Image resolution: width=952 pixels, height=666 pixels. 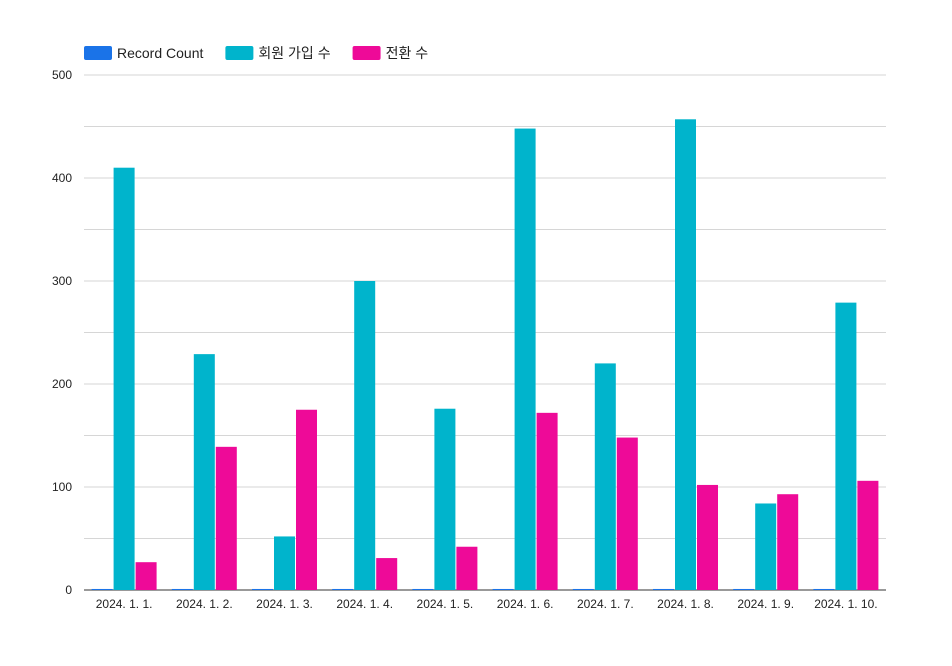 I want to click on legend-label: 회원 가입 수, so click(x=294, y=53).